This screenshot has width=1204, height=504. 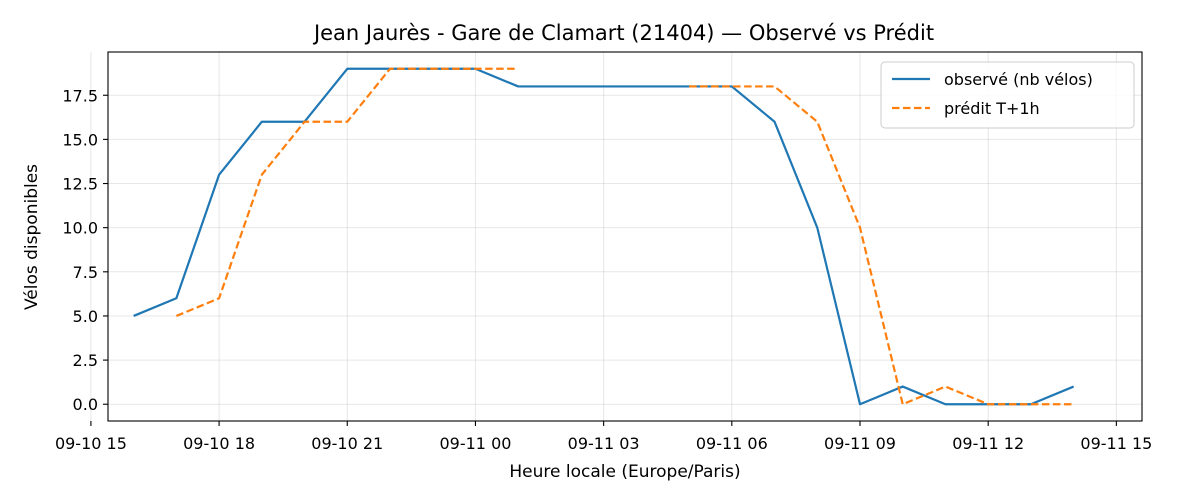 I want to click on x-tick-label: 09-11 09, so click(x=860, y=443).